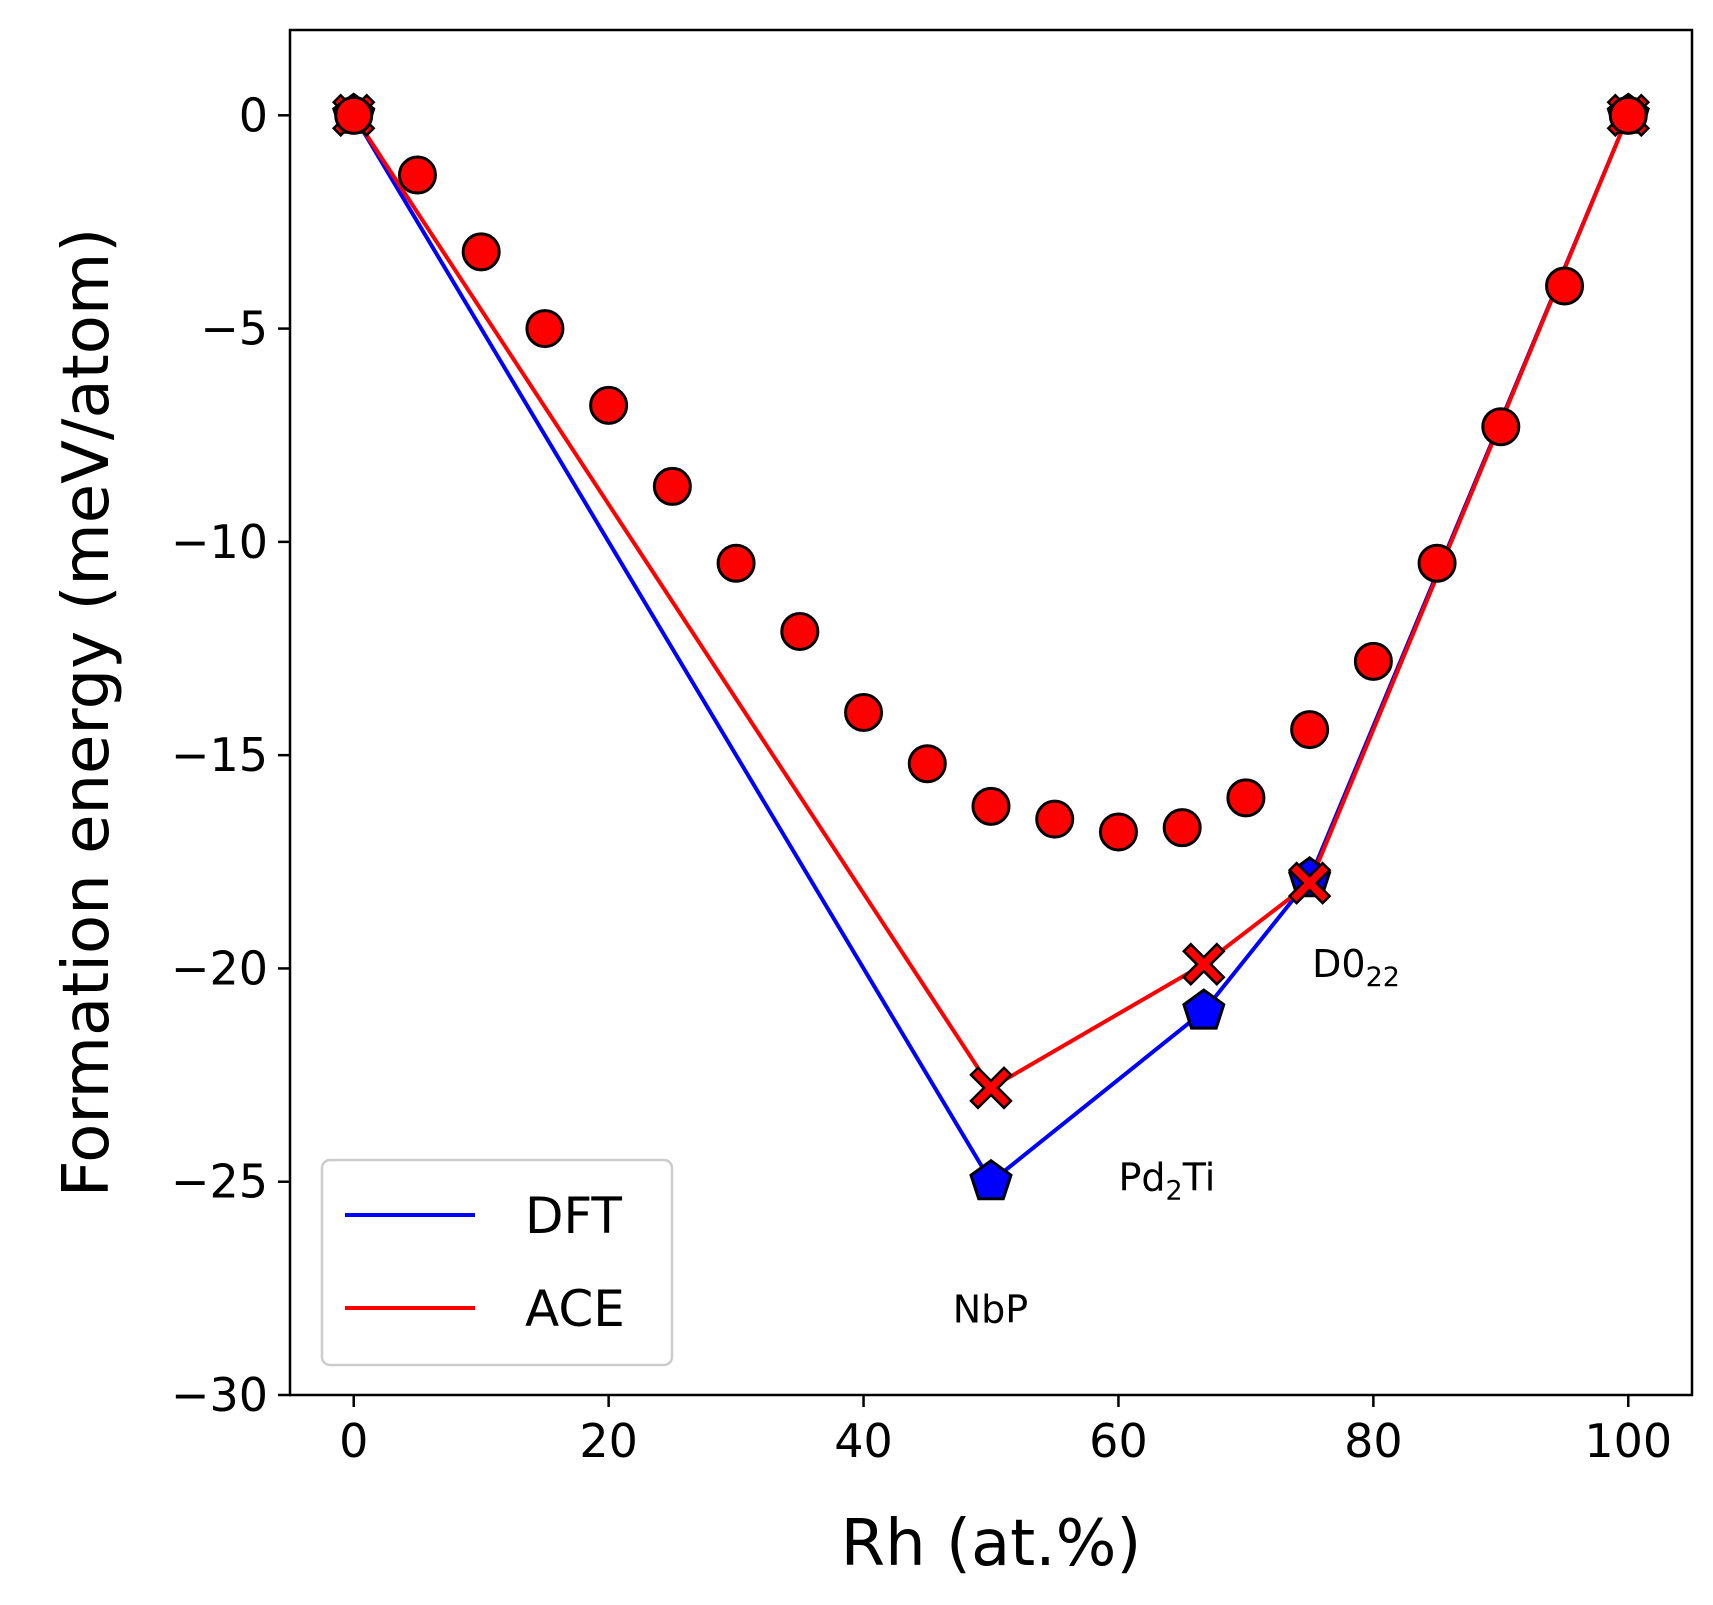 The width and height of the screenshot is (1713, 1605). What do you see at coordinates (863, 1441) in the screenshot?
I see `x-tick-label: 40` at bounding box center [863, 1441].